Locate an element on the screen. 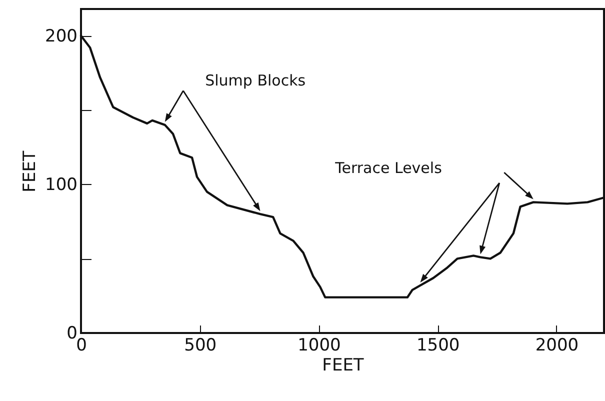 Image resolution: width=605 pixels, height=401 pixels. x-tick-label: 500 is located at coordinates (200, 346).